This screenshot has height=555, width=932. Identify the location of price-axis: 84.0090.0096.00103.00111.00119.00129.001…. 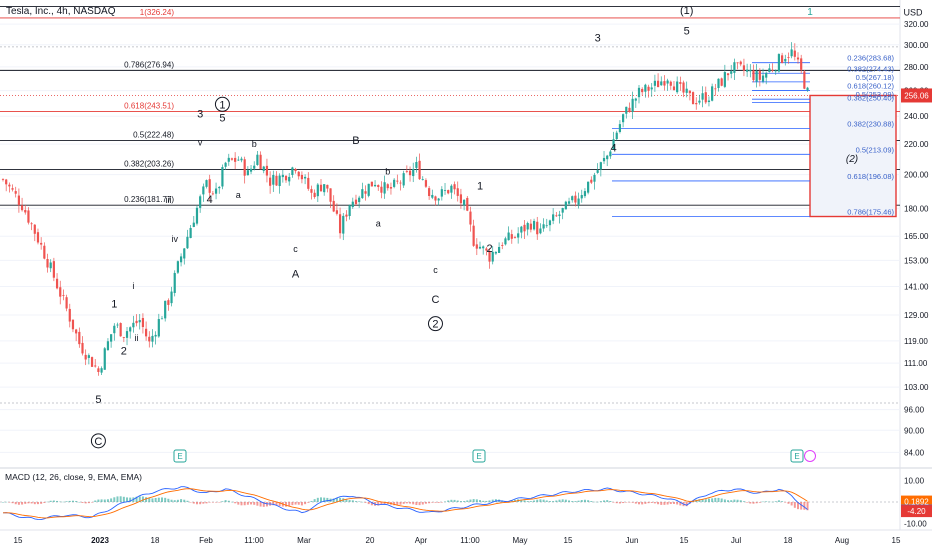
(916, 238).